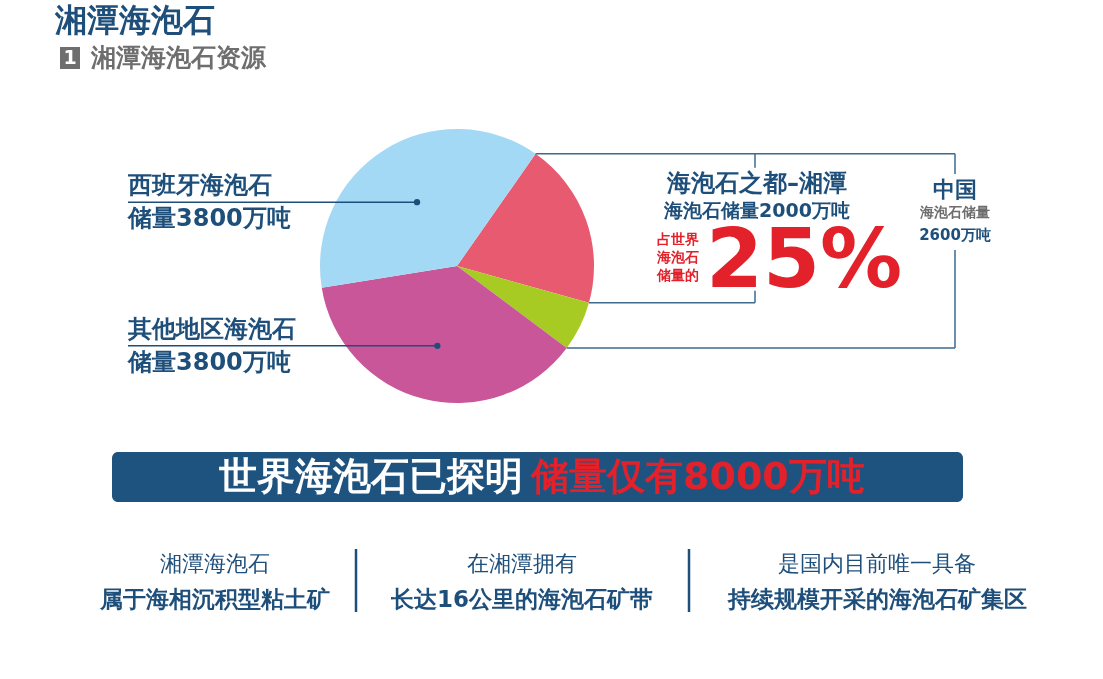  I want to click on data-label: 海泡石储量2000万吨, so click(756, 210).